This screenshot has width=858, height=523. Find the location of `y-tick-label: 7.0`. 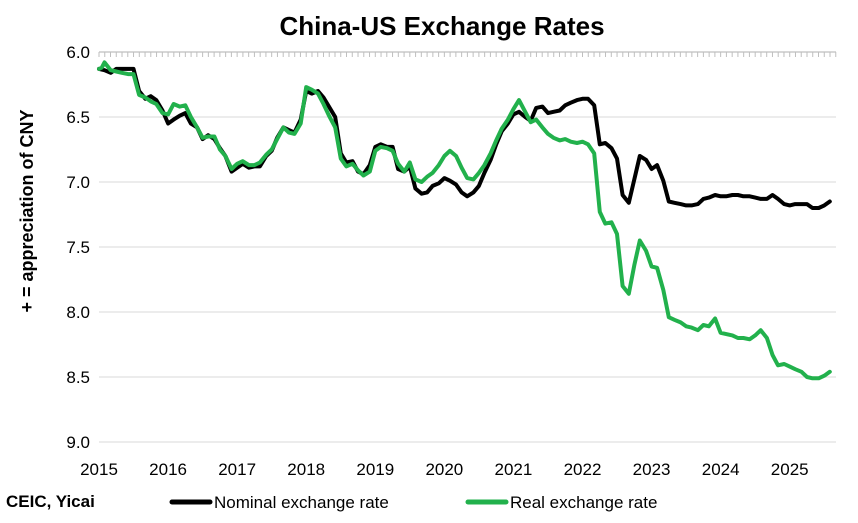

y-tick-label: 7.0 is located at coordinates (78, 182).